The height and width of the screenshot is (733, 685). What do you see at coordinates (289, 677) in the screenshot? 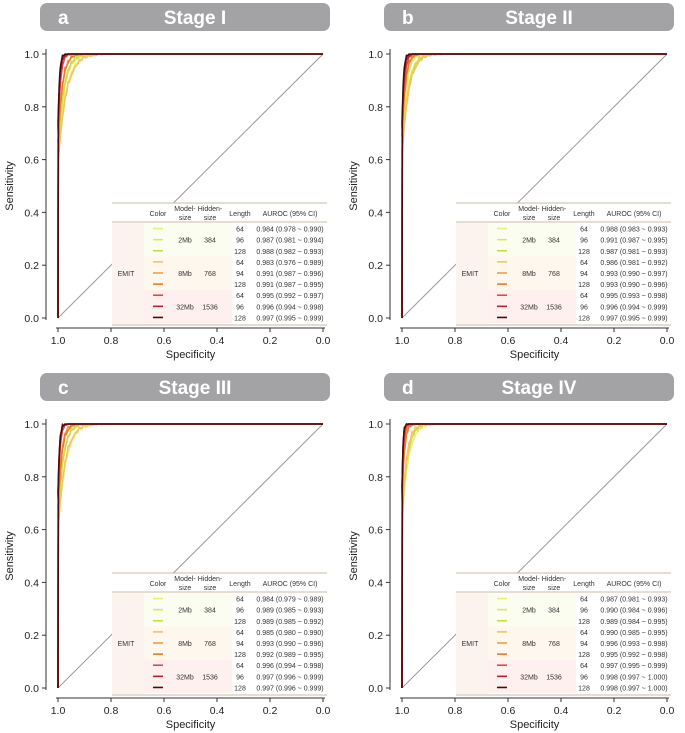
I see `auroc-cell: 0.997 (0.996 ~ 0.999)` at bounding box center [289, 677].